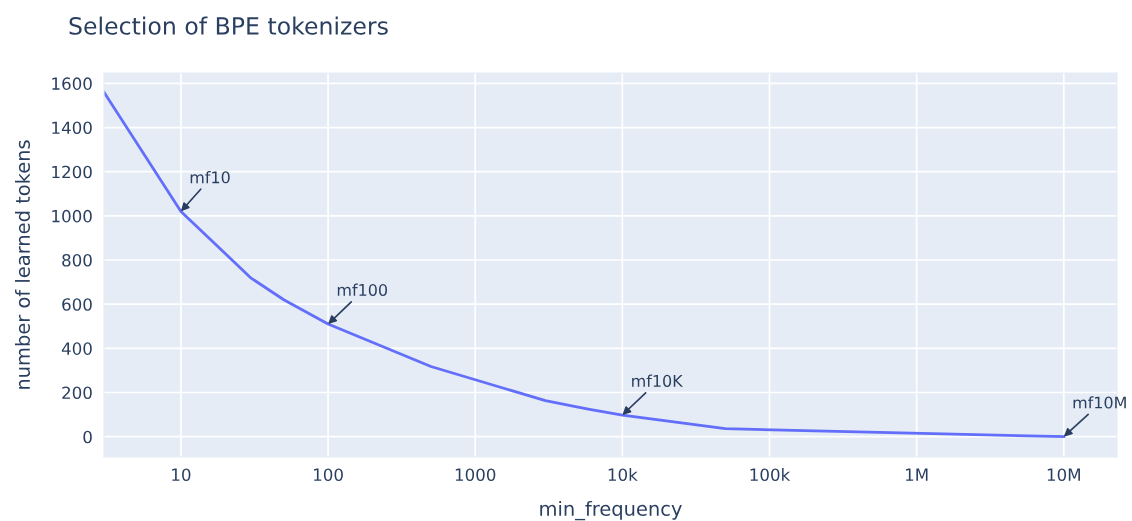  What do you see at coordinates (916, 474) in the screenshot?
I see `x-tick-label: 1M` at bounding box center [916, 474].